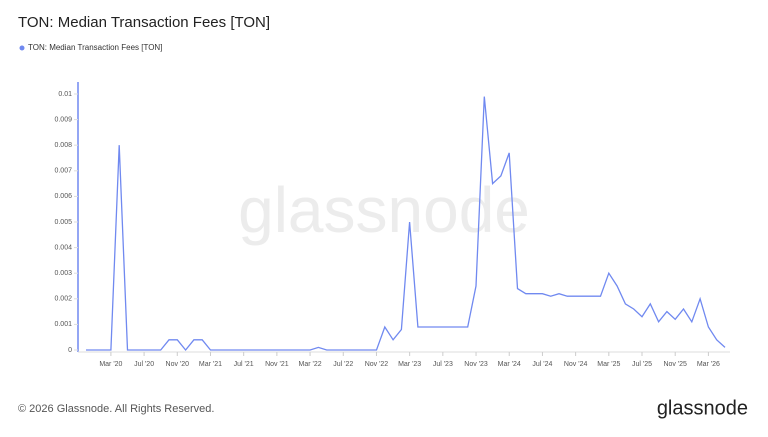  I want to click on x-tick-label: Jul '24, so click(542, 364).